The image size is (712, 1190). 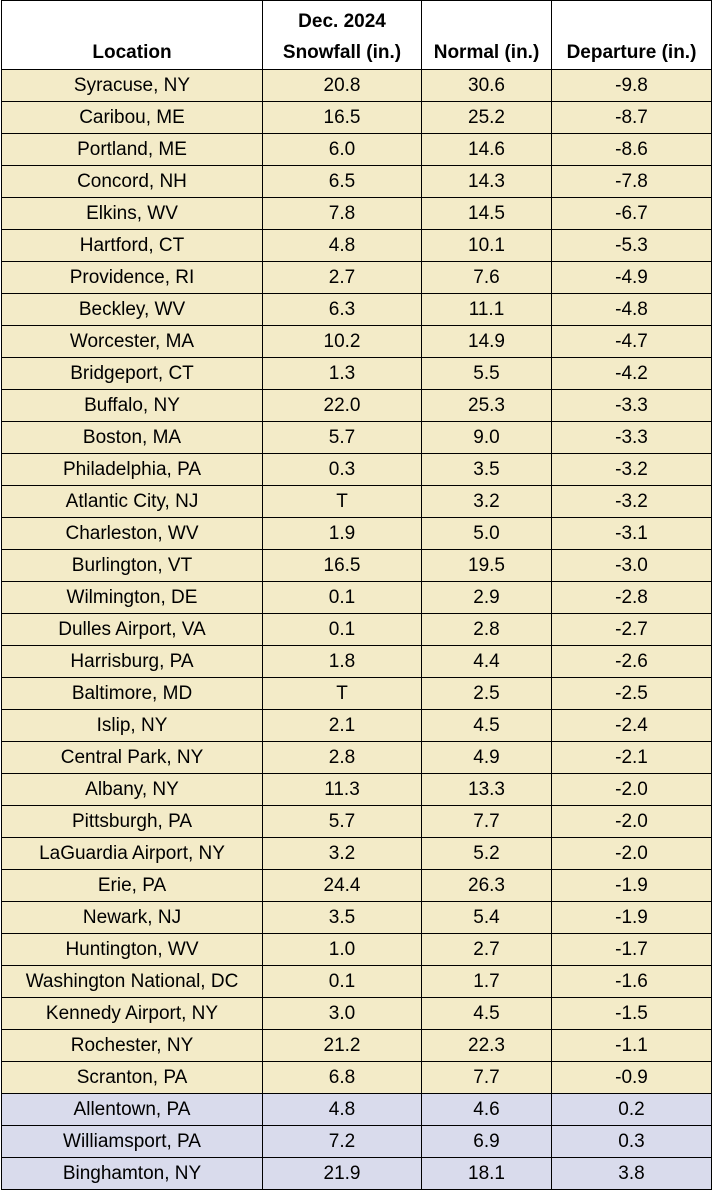 What do you see at coordinates (631, 213) in the screenshot?
I see `cell-departure: -6.7` at bounding box center [631, 213].